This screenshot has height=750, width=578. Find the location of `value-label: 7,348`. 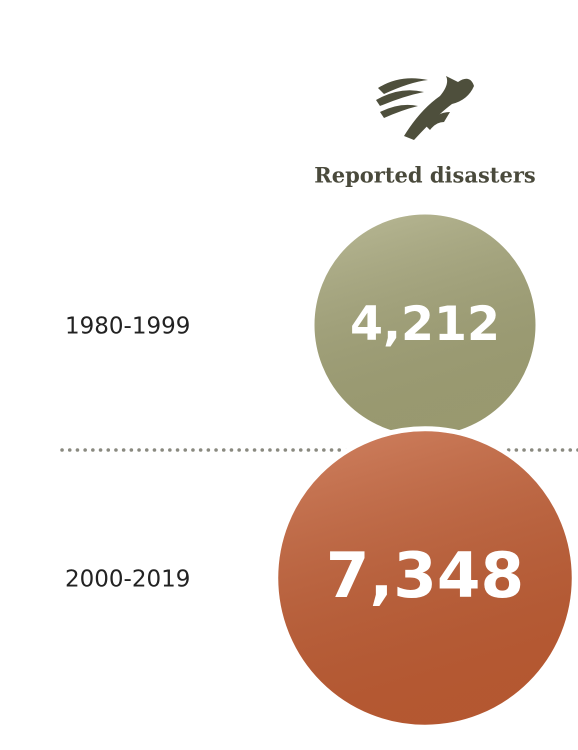

value-label: 7,348 is located at coordinates (425, 575).